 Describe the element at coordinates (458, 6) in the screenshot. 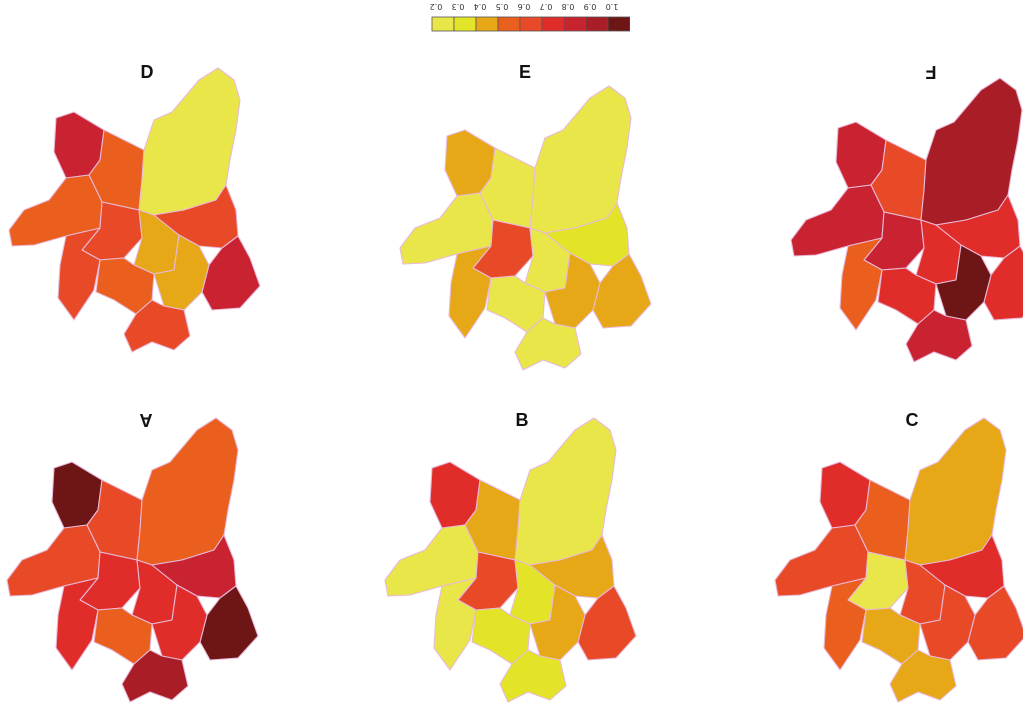

I see `legend-tick-label: 0.3` at that location.